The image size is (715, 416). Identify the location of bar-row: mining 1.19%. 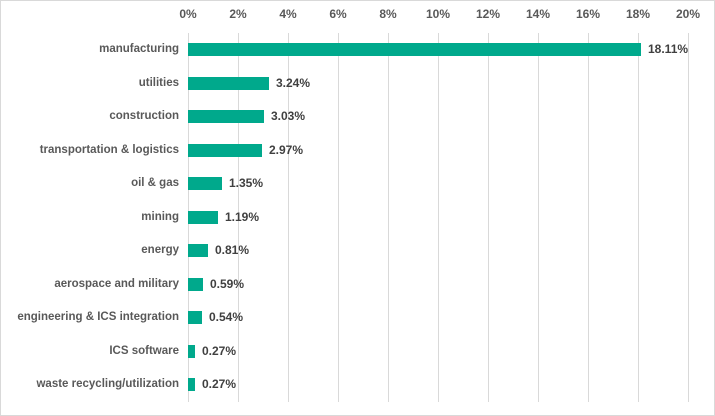
(414, 218).